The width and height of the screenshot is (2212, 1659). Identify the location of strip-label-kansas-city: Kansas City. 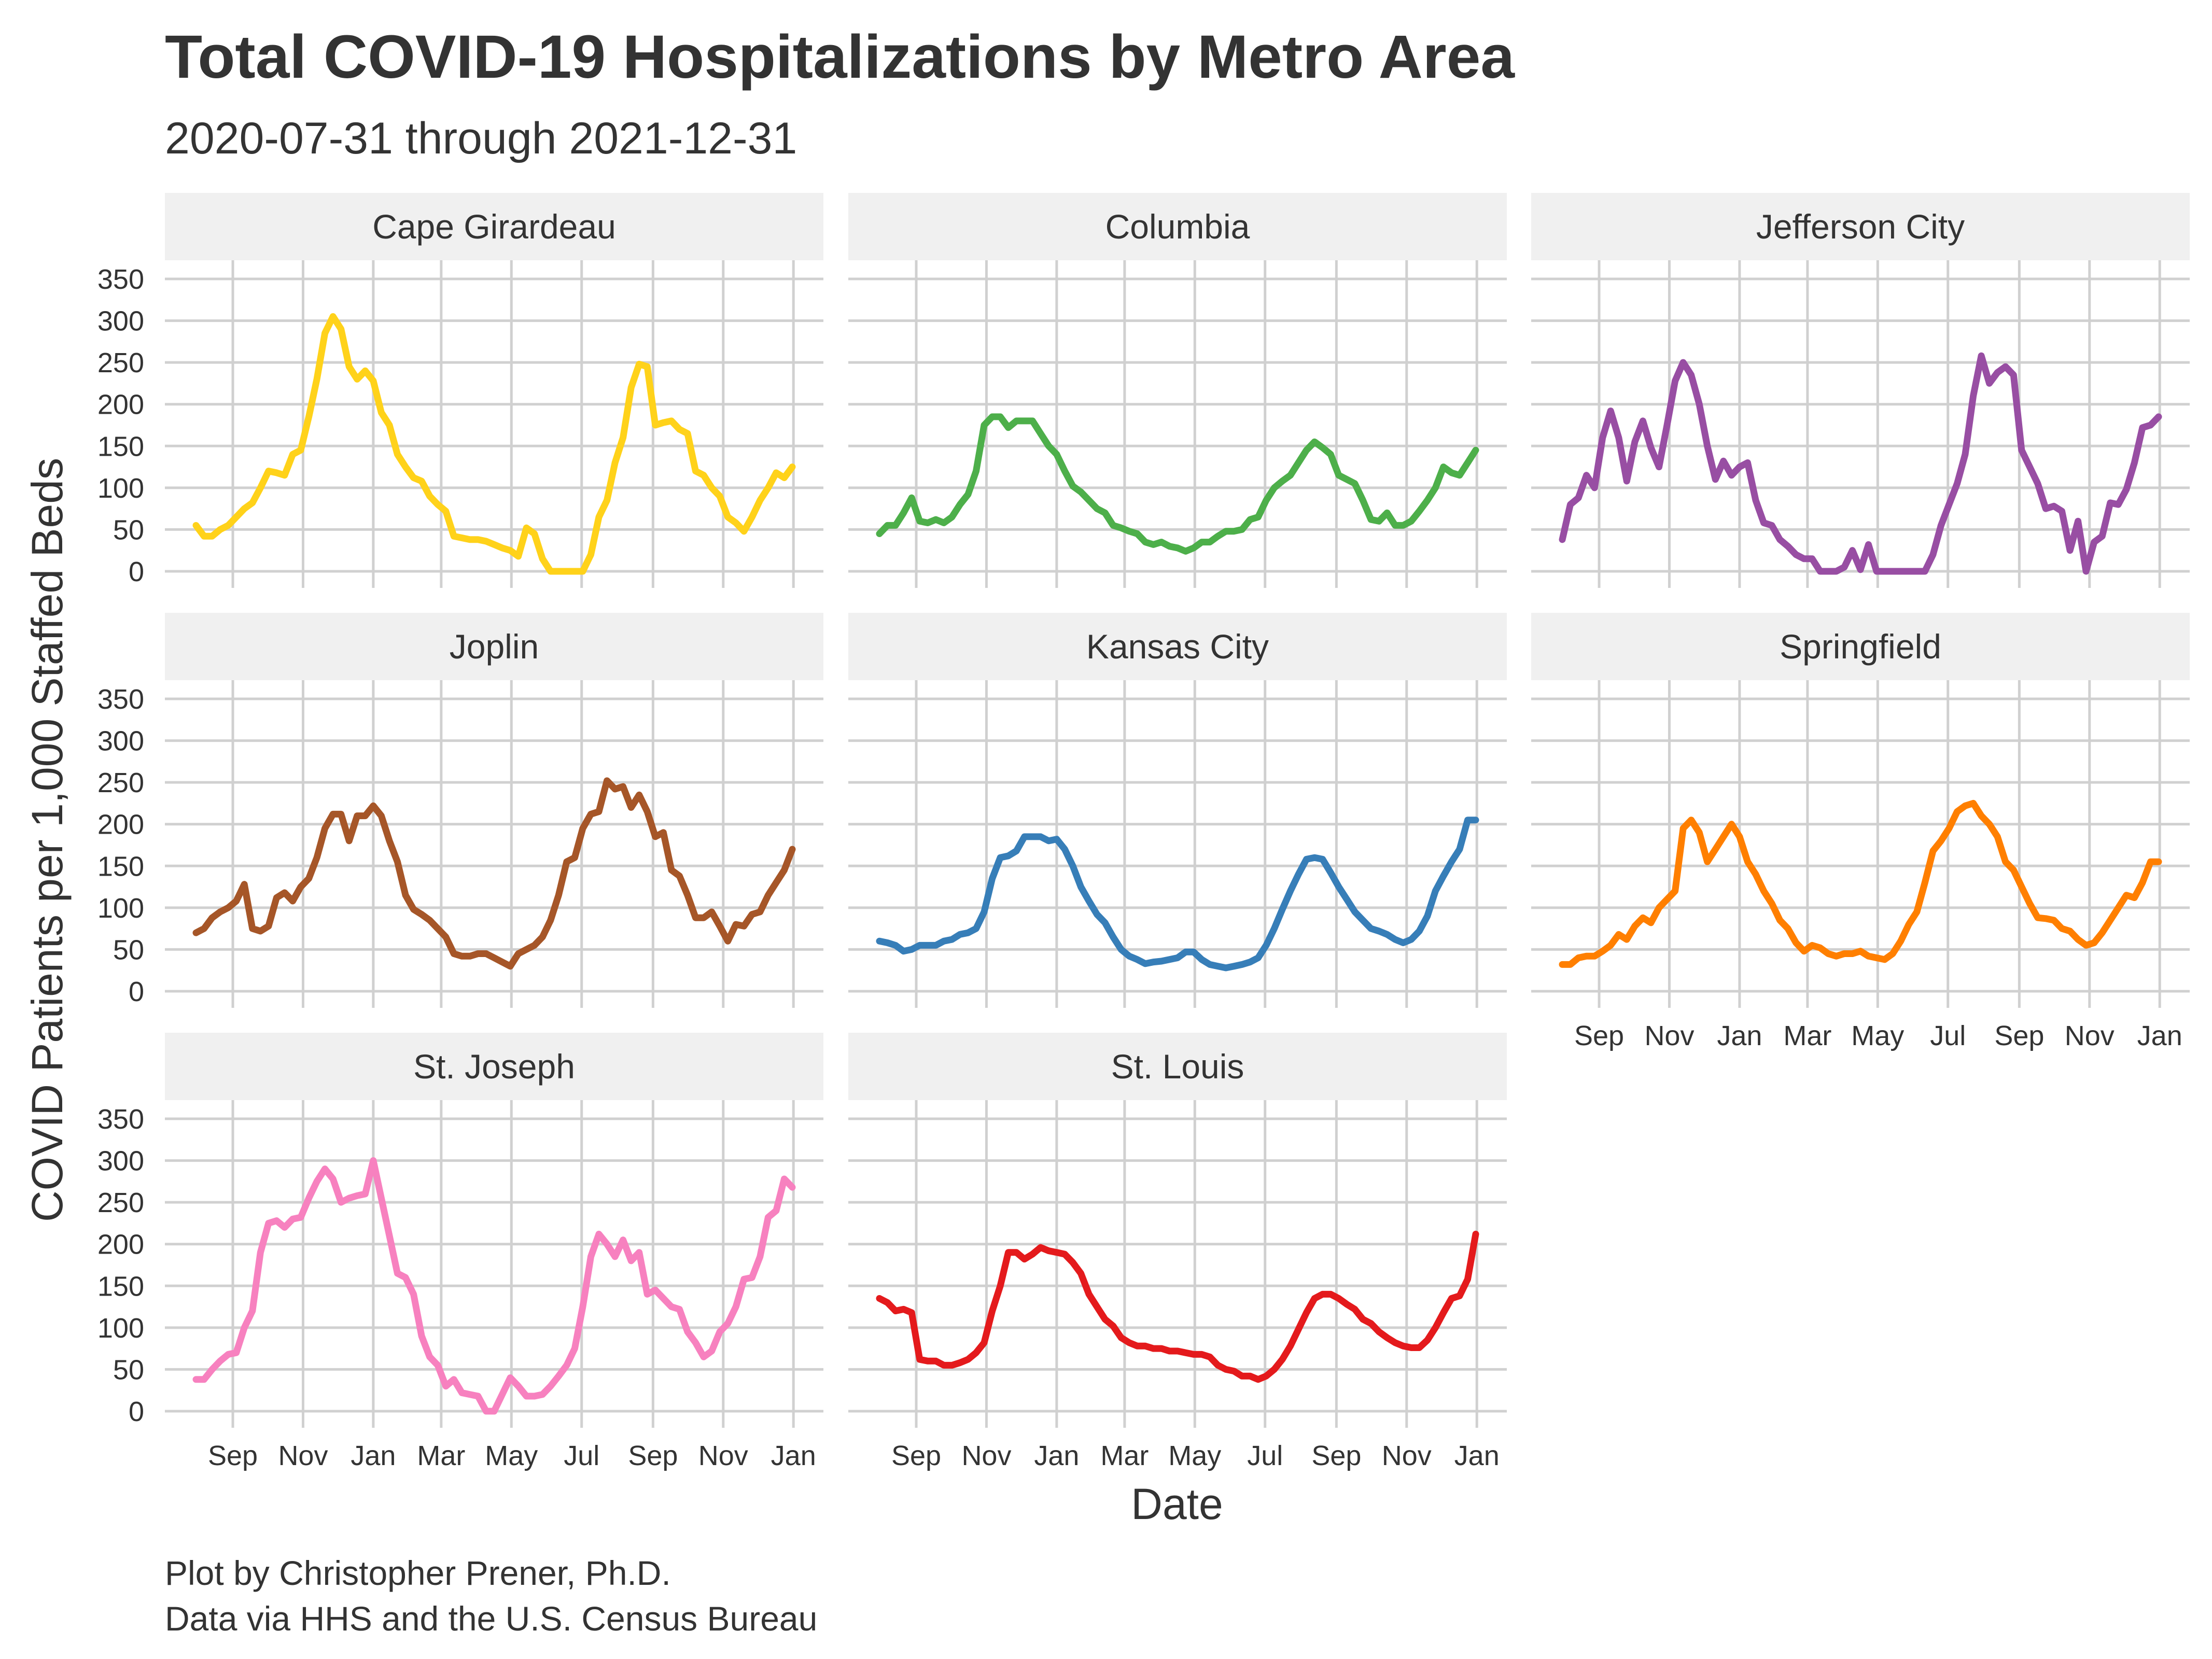
(1177, 646).